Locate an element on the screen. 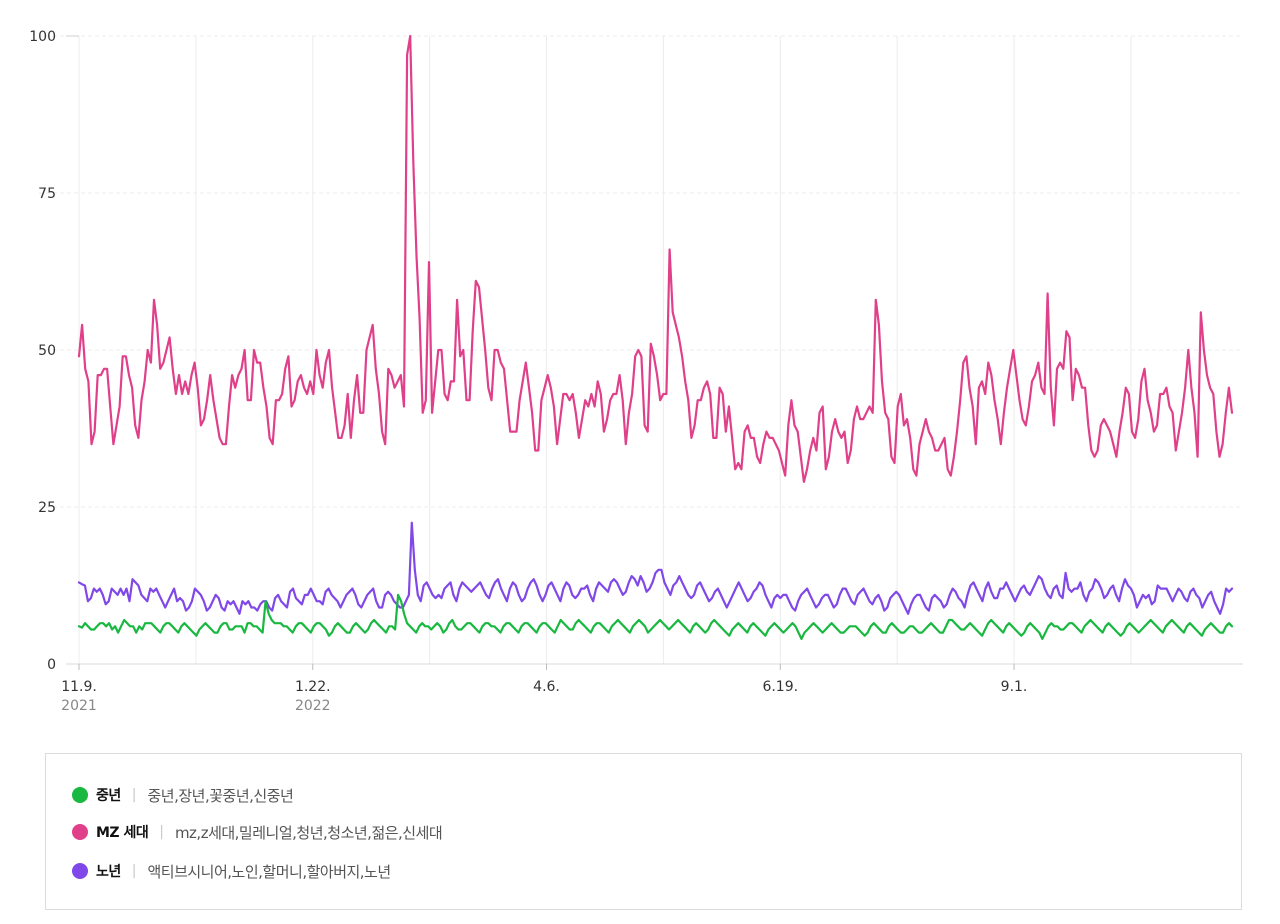  y-tick-label: 25 is located at coordinates (47, 508).